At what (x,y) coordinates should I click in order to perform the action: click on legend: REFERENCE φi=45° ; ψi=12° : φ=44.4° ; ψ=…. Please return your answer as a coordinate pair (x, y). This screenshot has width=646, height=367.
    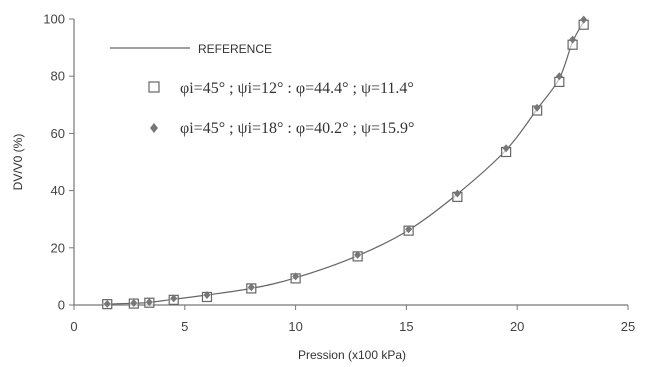
    Looking at the image, I should click on (262, 89).